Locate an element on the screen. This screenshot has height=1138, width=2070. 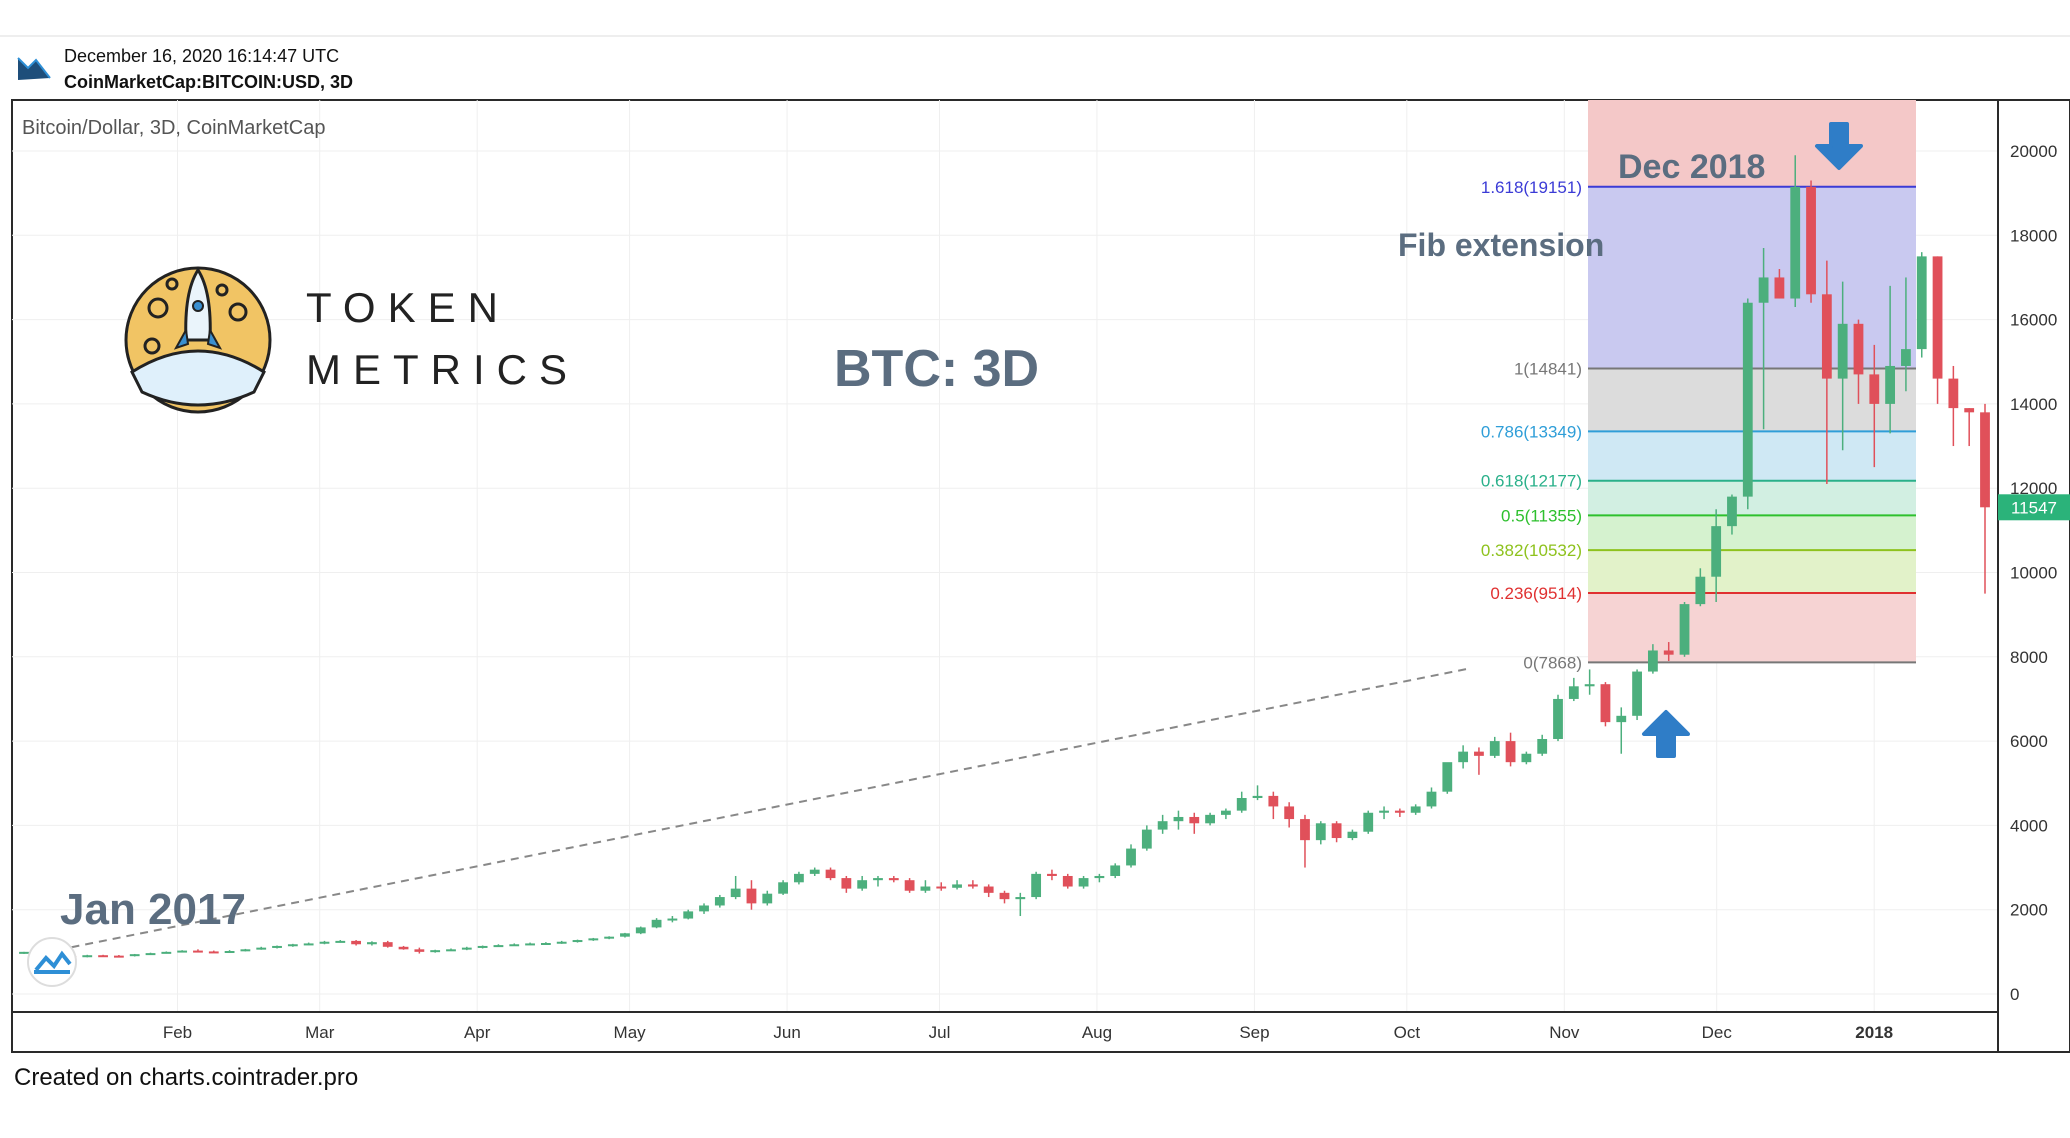
fib-level-label: 1(14841) is located at coordinates (1548, 368).